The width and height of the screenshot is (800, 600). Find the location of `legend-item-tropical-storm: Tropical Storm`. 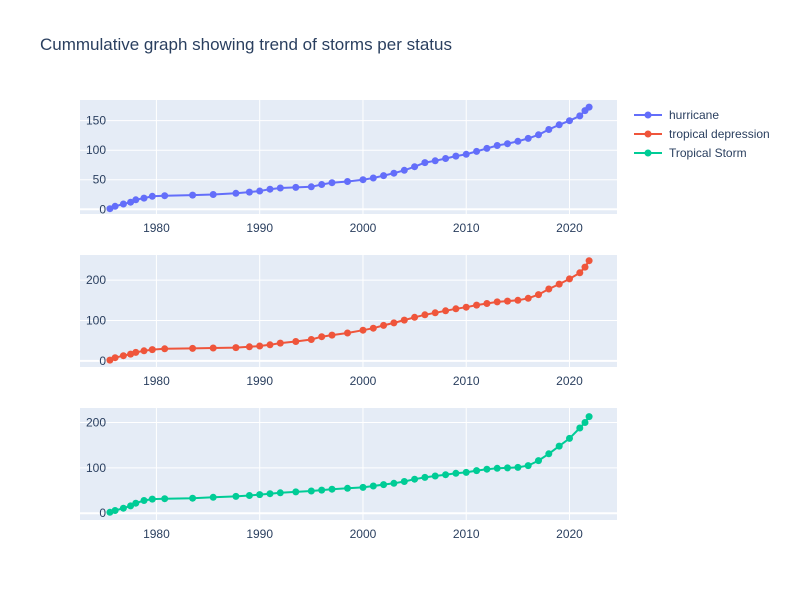

legend-item-tropical-storm: Tropical Storm is located at coordinates (690, 153).